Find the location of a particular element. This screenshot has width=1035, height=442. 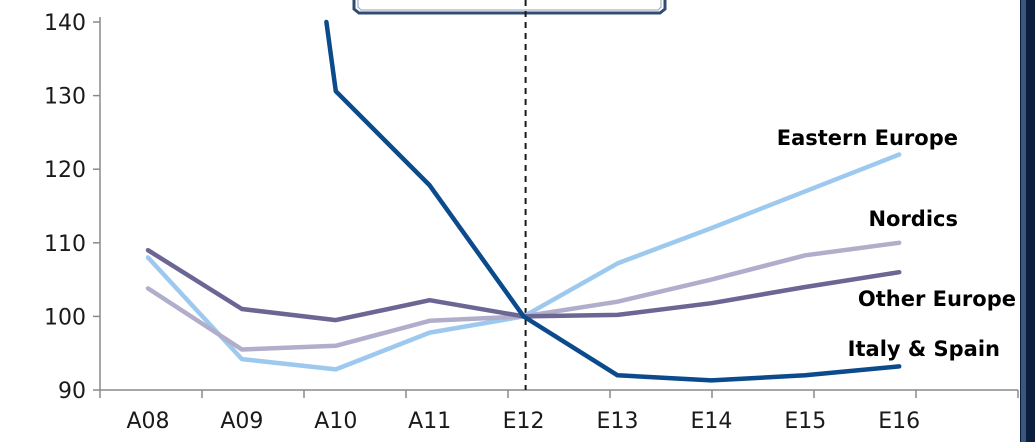

y-tick-label: 100 is located at coordinates (65, 317).